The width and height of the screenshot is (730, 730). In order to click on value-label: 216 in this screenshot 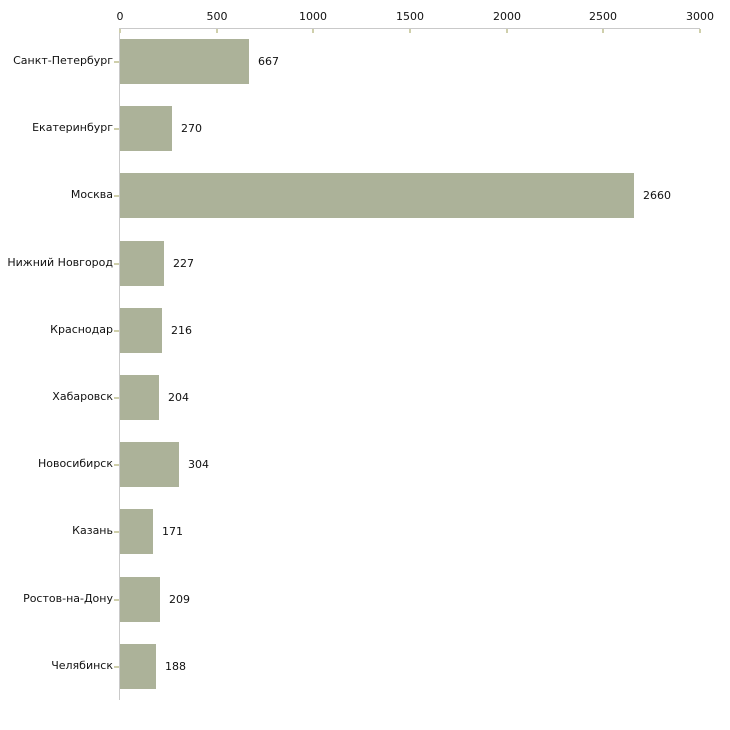, I will do `click(181, 330)`.